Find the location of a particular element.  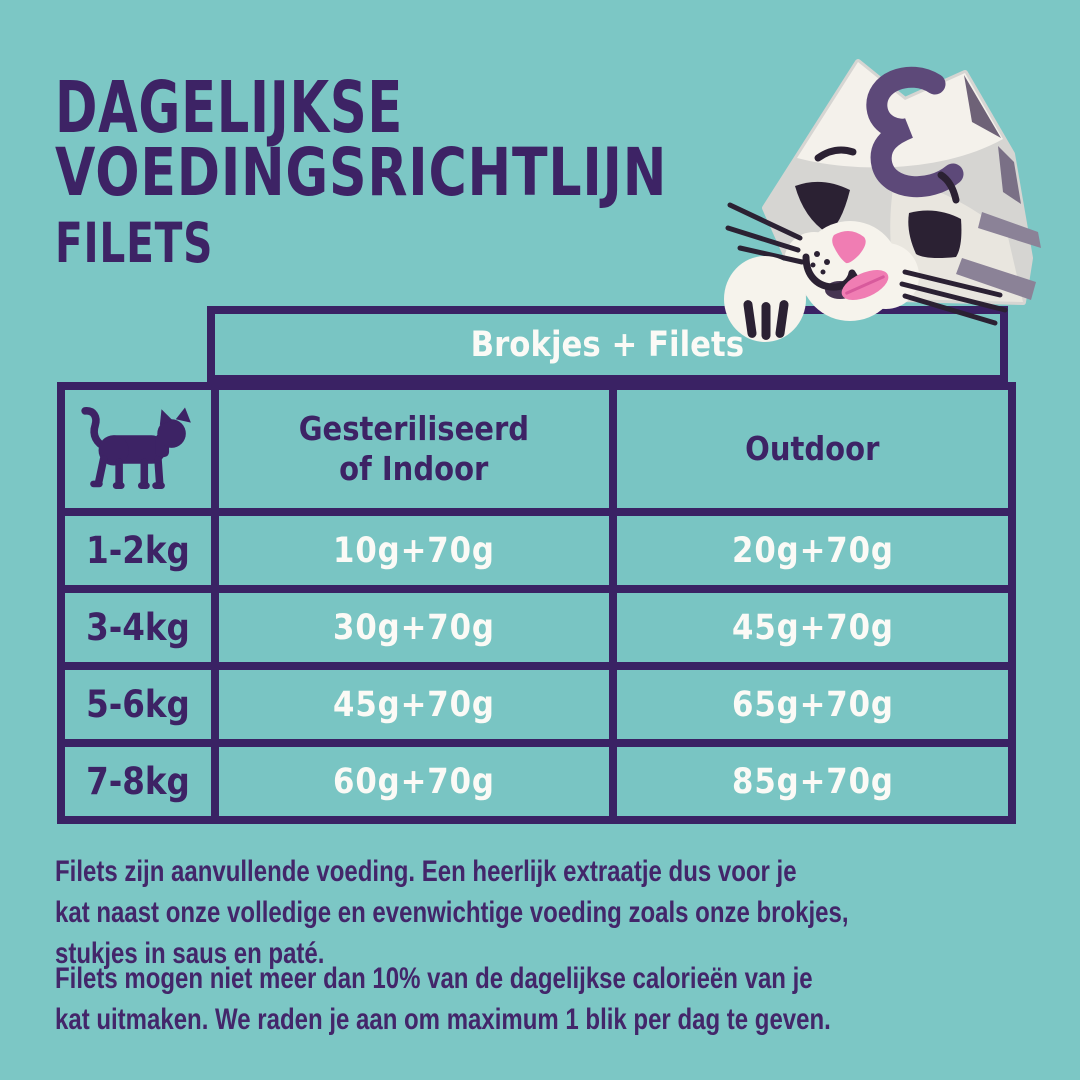

group-header-label: Brokjes + Filets is located at coordinates (607, 344).